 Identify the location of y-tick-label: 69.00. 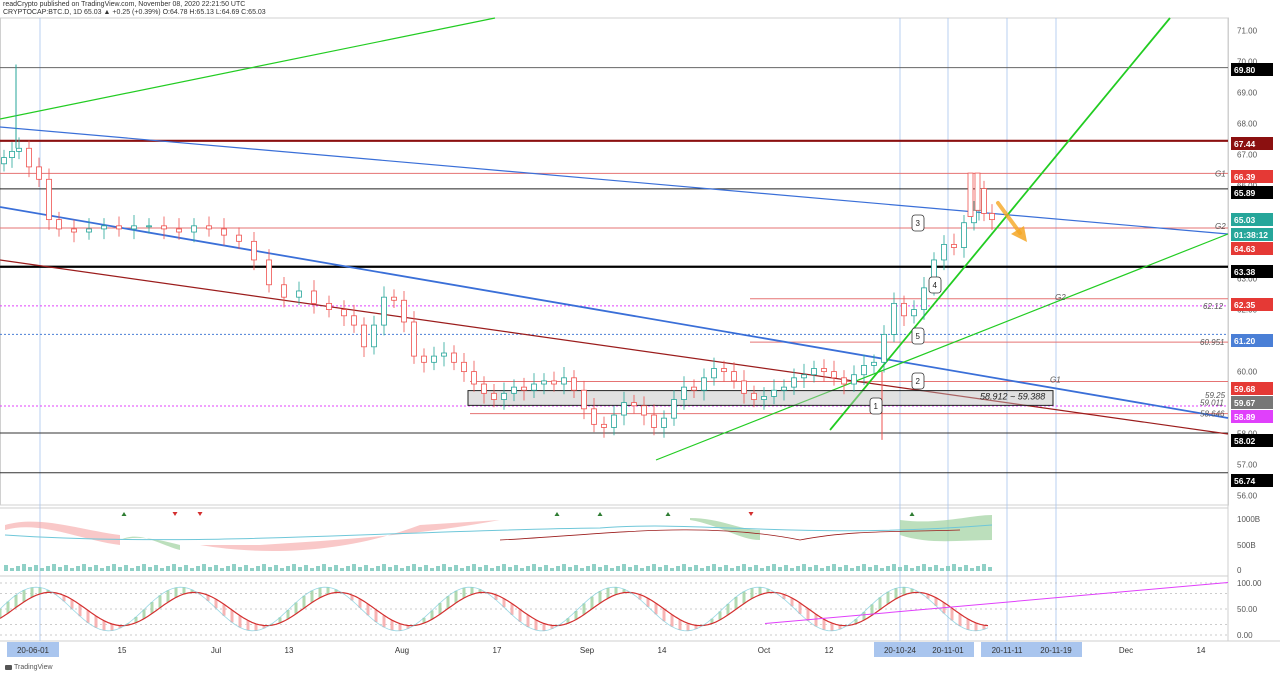
(1247, 92).